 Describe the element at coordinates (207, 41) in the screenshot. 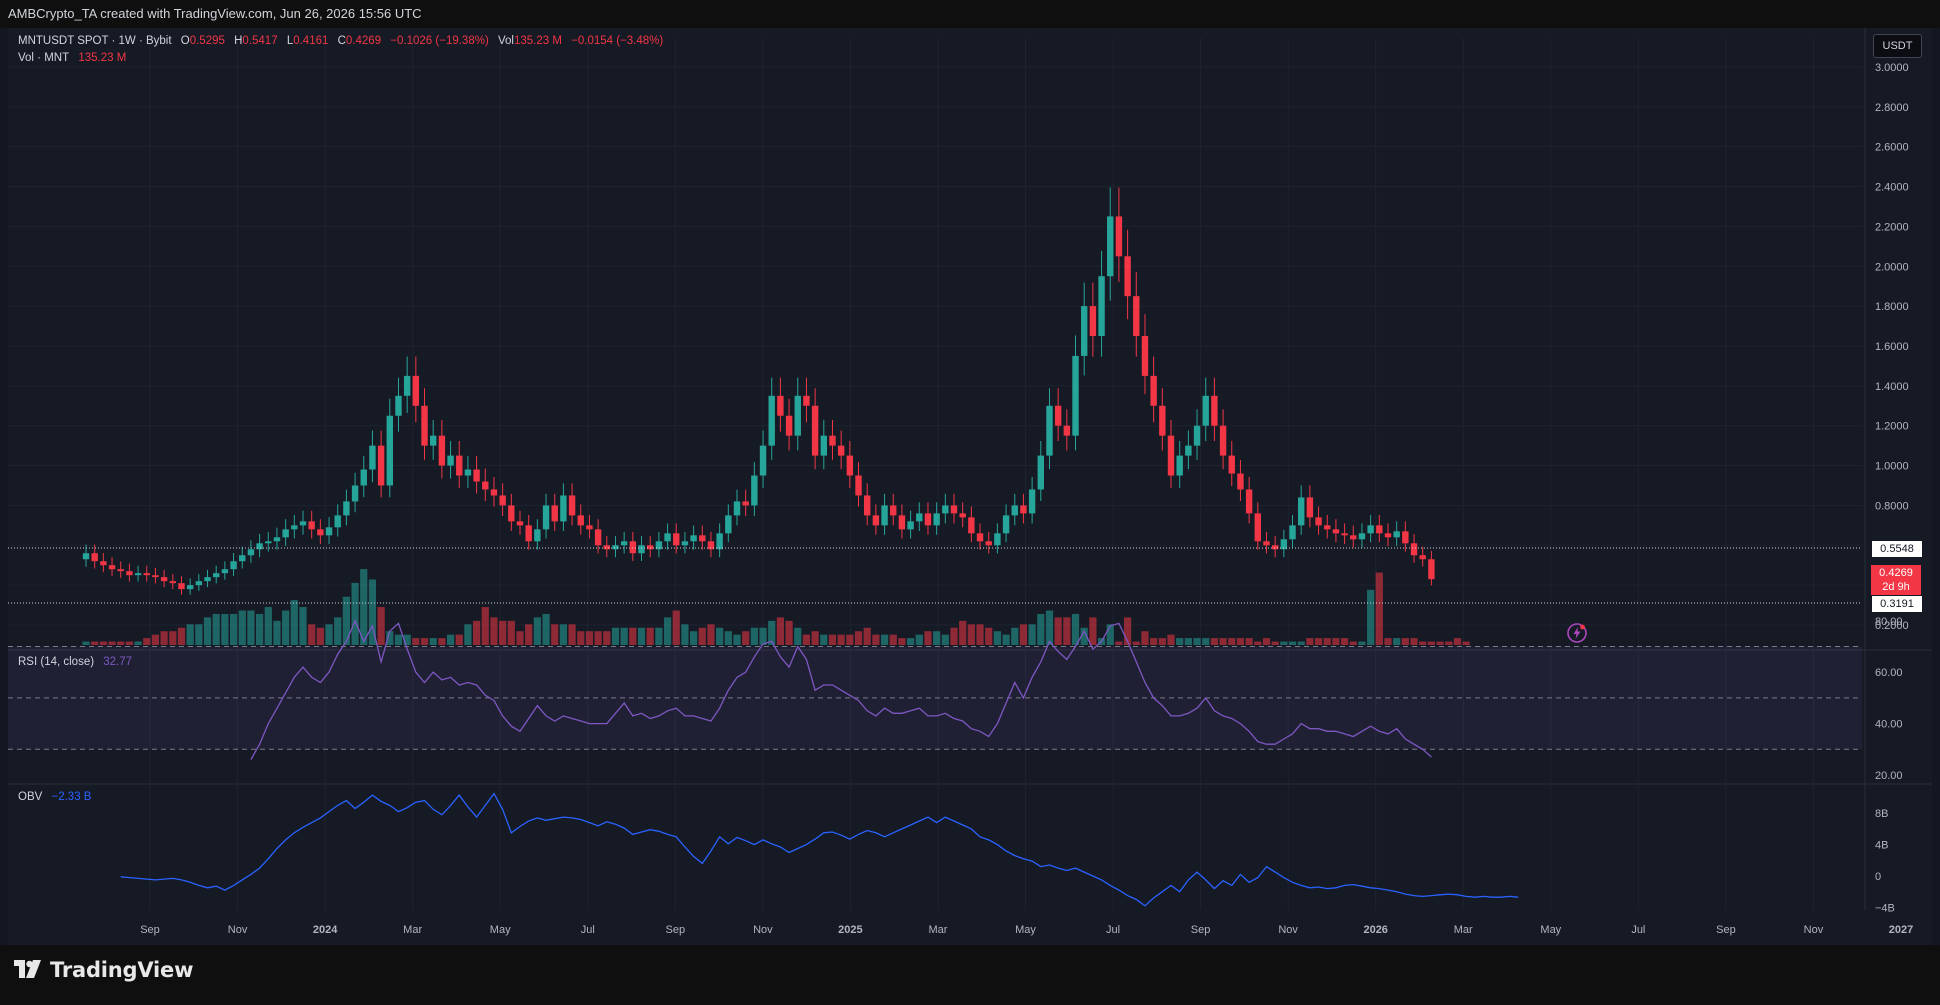

I see `open-value: 0.5295` at that location.